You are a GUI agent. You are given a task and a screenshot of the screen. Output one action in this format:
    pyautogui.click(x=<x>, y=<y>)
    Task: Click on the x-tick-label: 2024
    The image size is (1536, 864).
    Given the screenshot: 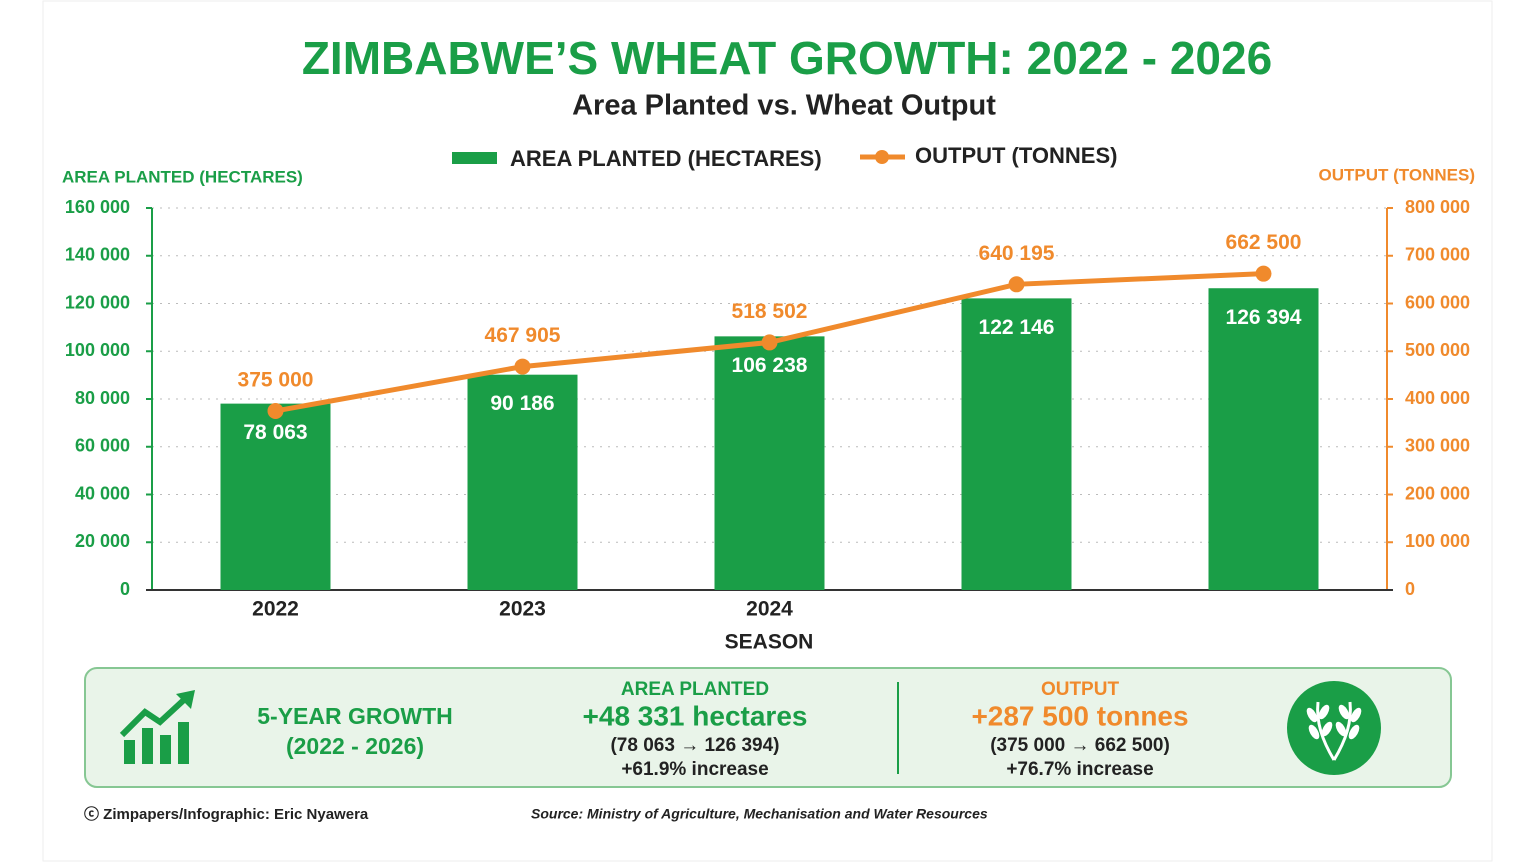 What is the action you would take?
    pyautogui.click(x=769, y=609)
    